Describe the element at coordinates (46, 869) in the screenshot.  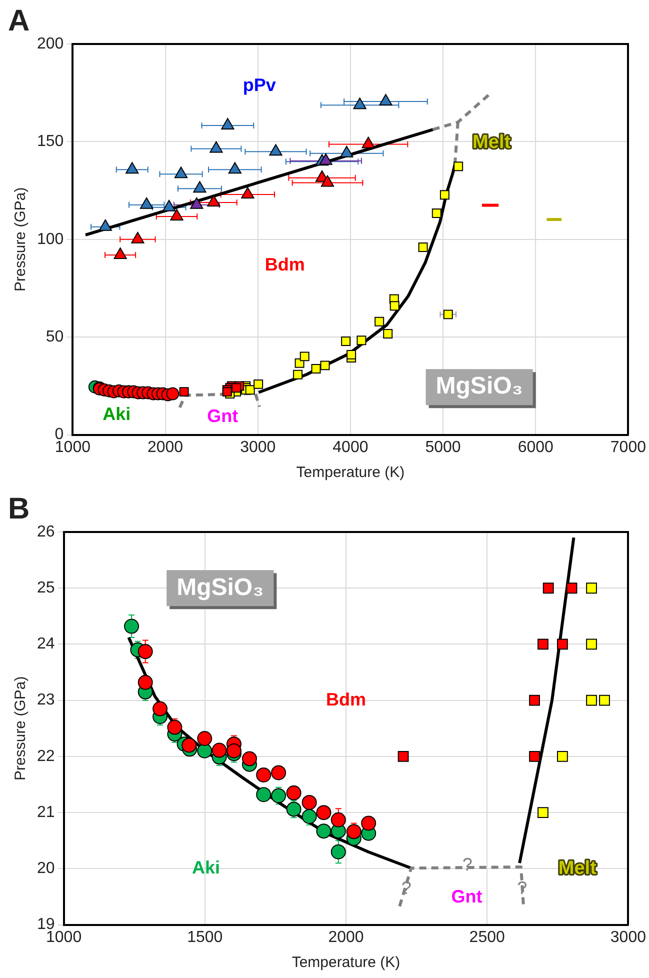
I see `y-tick-label: 20` at that location.